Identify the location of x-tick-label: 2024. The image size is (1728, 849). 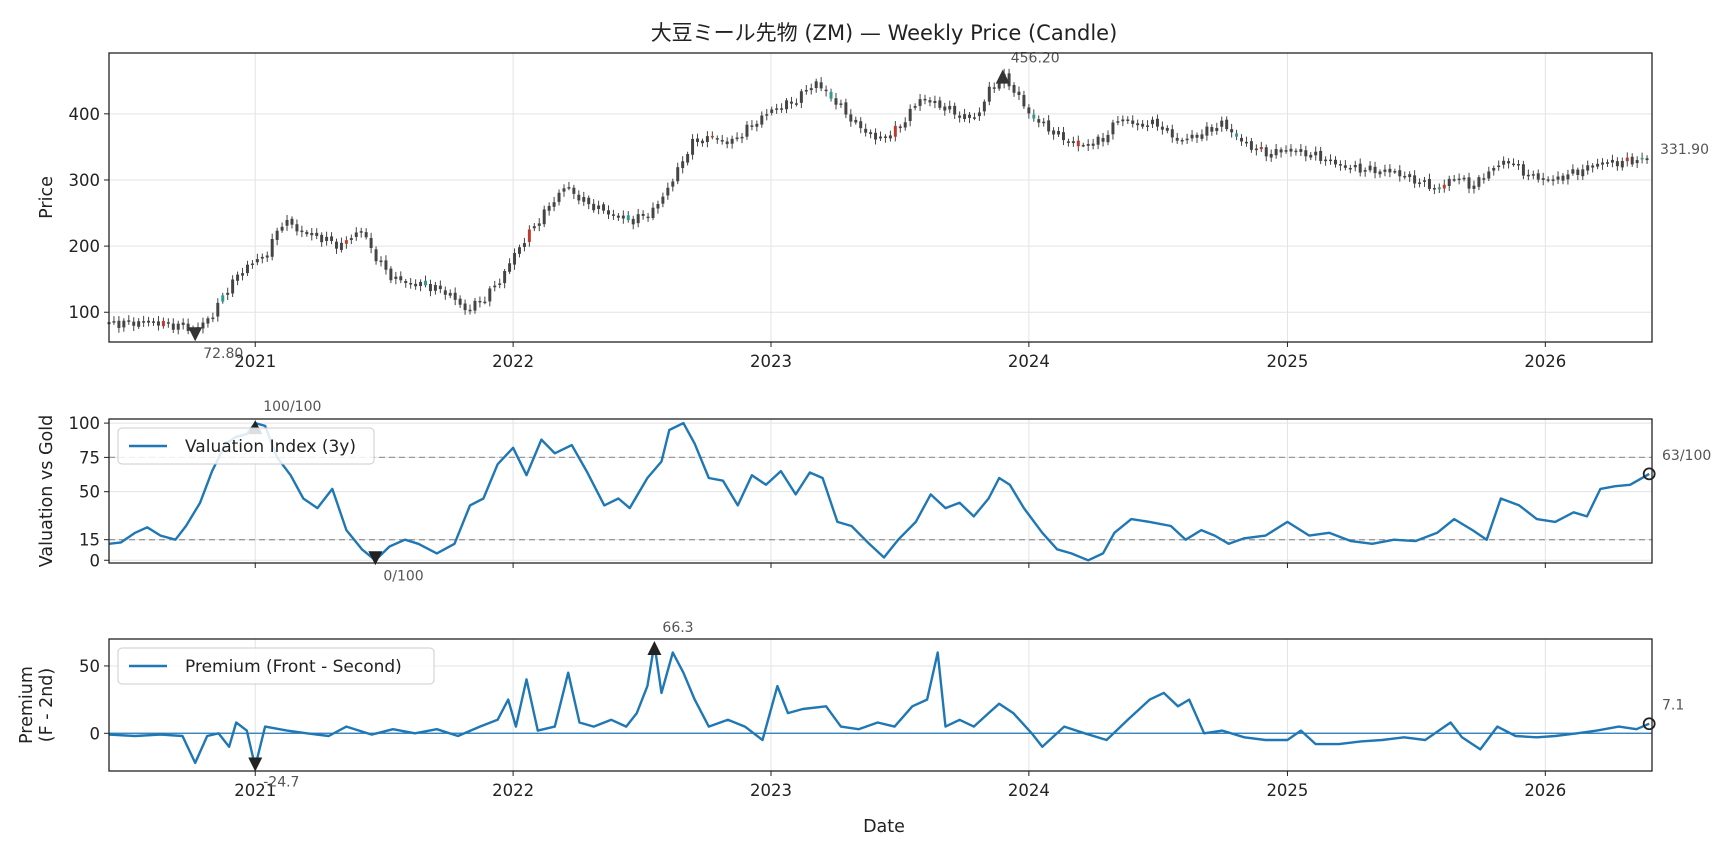
(1029, 361).